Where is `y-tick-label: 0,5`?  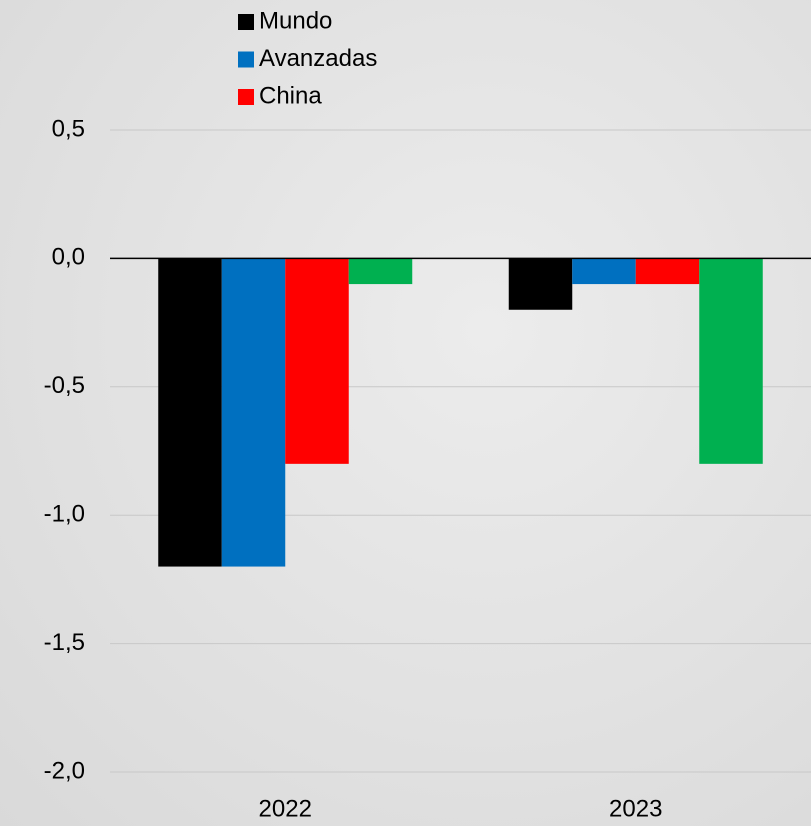 y-tick-label: 0,5 is located at coordinates (68, 128).